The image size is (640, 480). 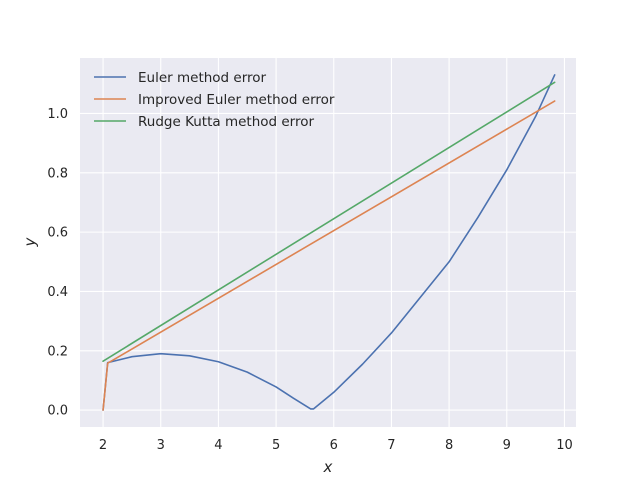 What do you see at coordinates (449, 445) in the screenshot?
I see `x-tick-label: 8` at bounding box center [449, 445].